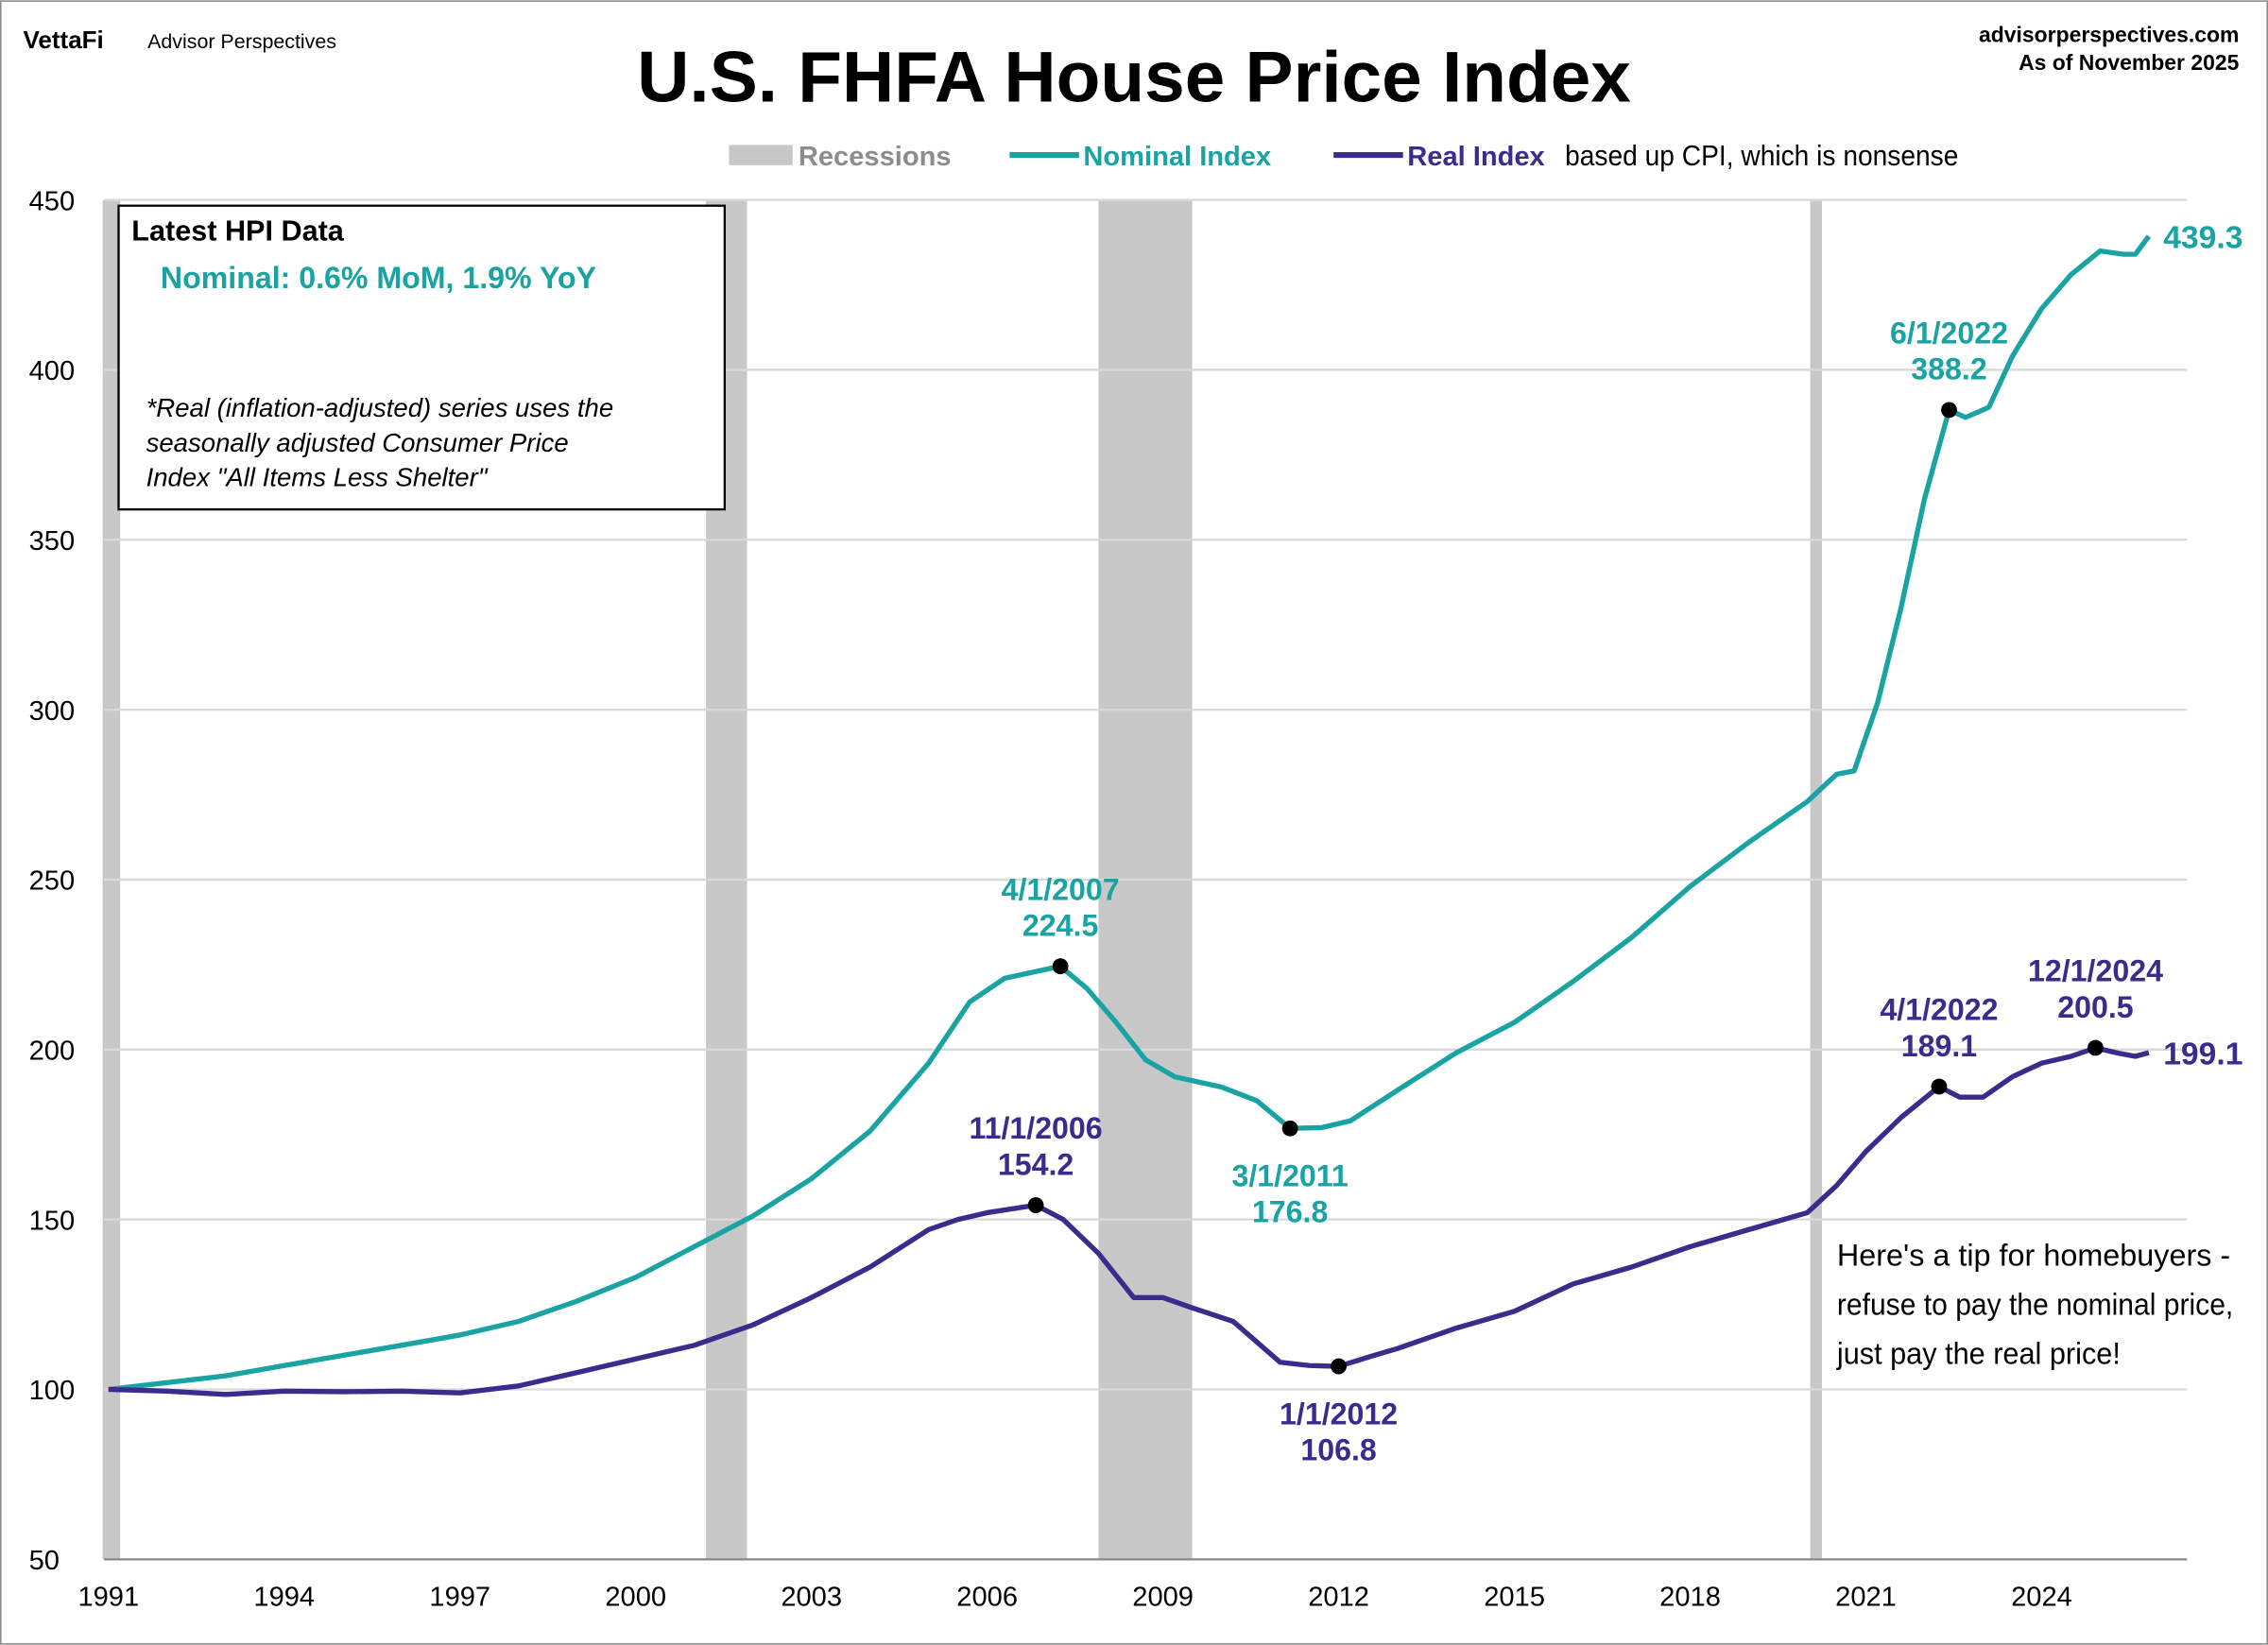 This screenshot has width=2268, height=1645. Describe the element at coordinates (317, 478) in the screenshot. I see `info-box-note-3: Index "All Items Less Shelter"` at that location.